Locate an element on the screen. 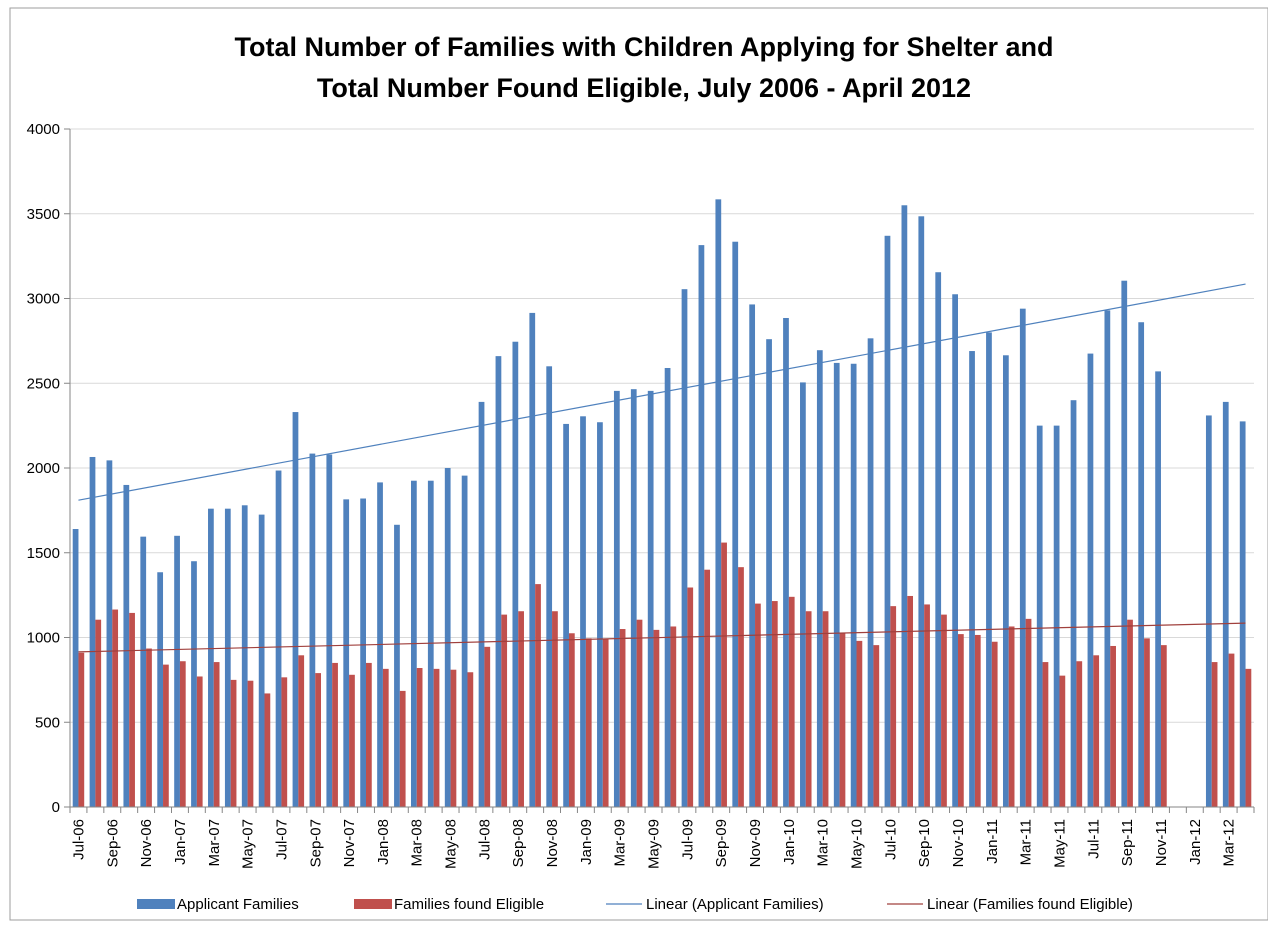 This screenshot has height=931, width=1268. x-tick-label-Sep-10: Sep-10 is located at coordinates (924, 843).